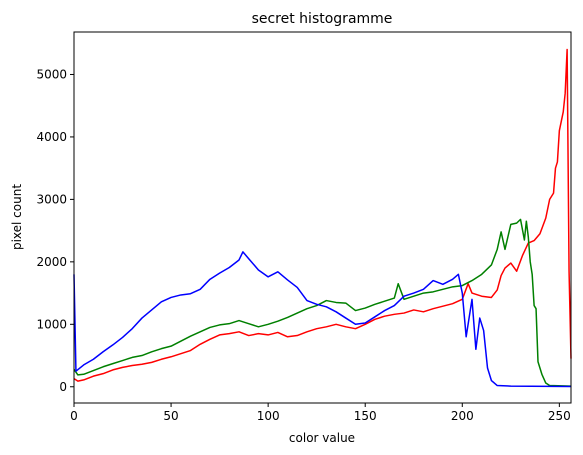  I want to click on x-tick-label: 100, so click(268, 416).